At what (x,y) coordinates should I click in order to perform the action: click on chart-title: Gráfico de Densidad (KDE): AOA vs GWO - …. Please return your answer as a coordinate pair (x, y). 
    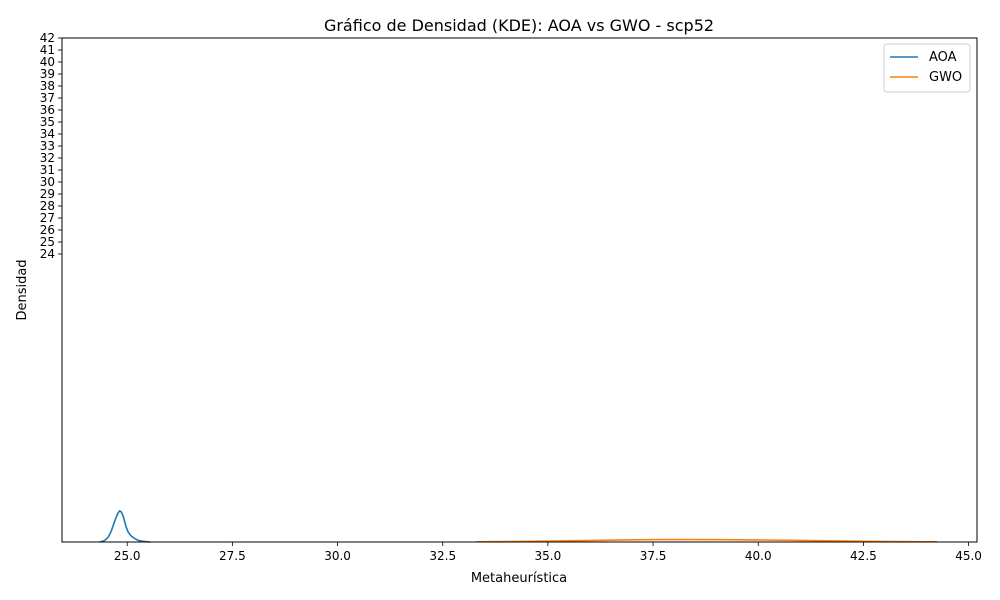
    Looking at the image, I should click on (519, 25).